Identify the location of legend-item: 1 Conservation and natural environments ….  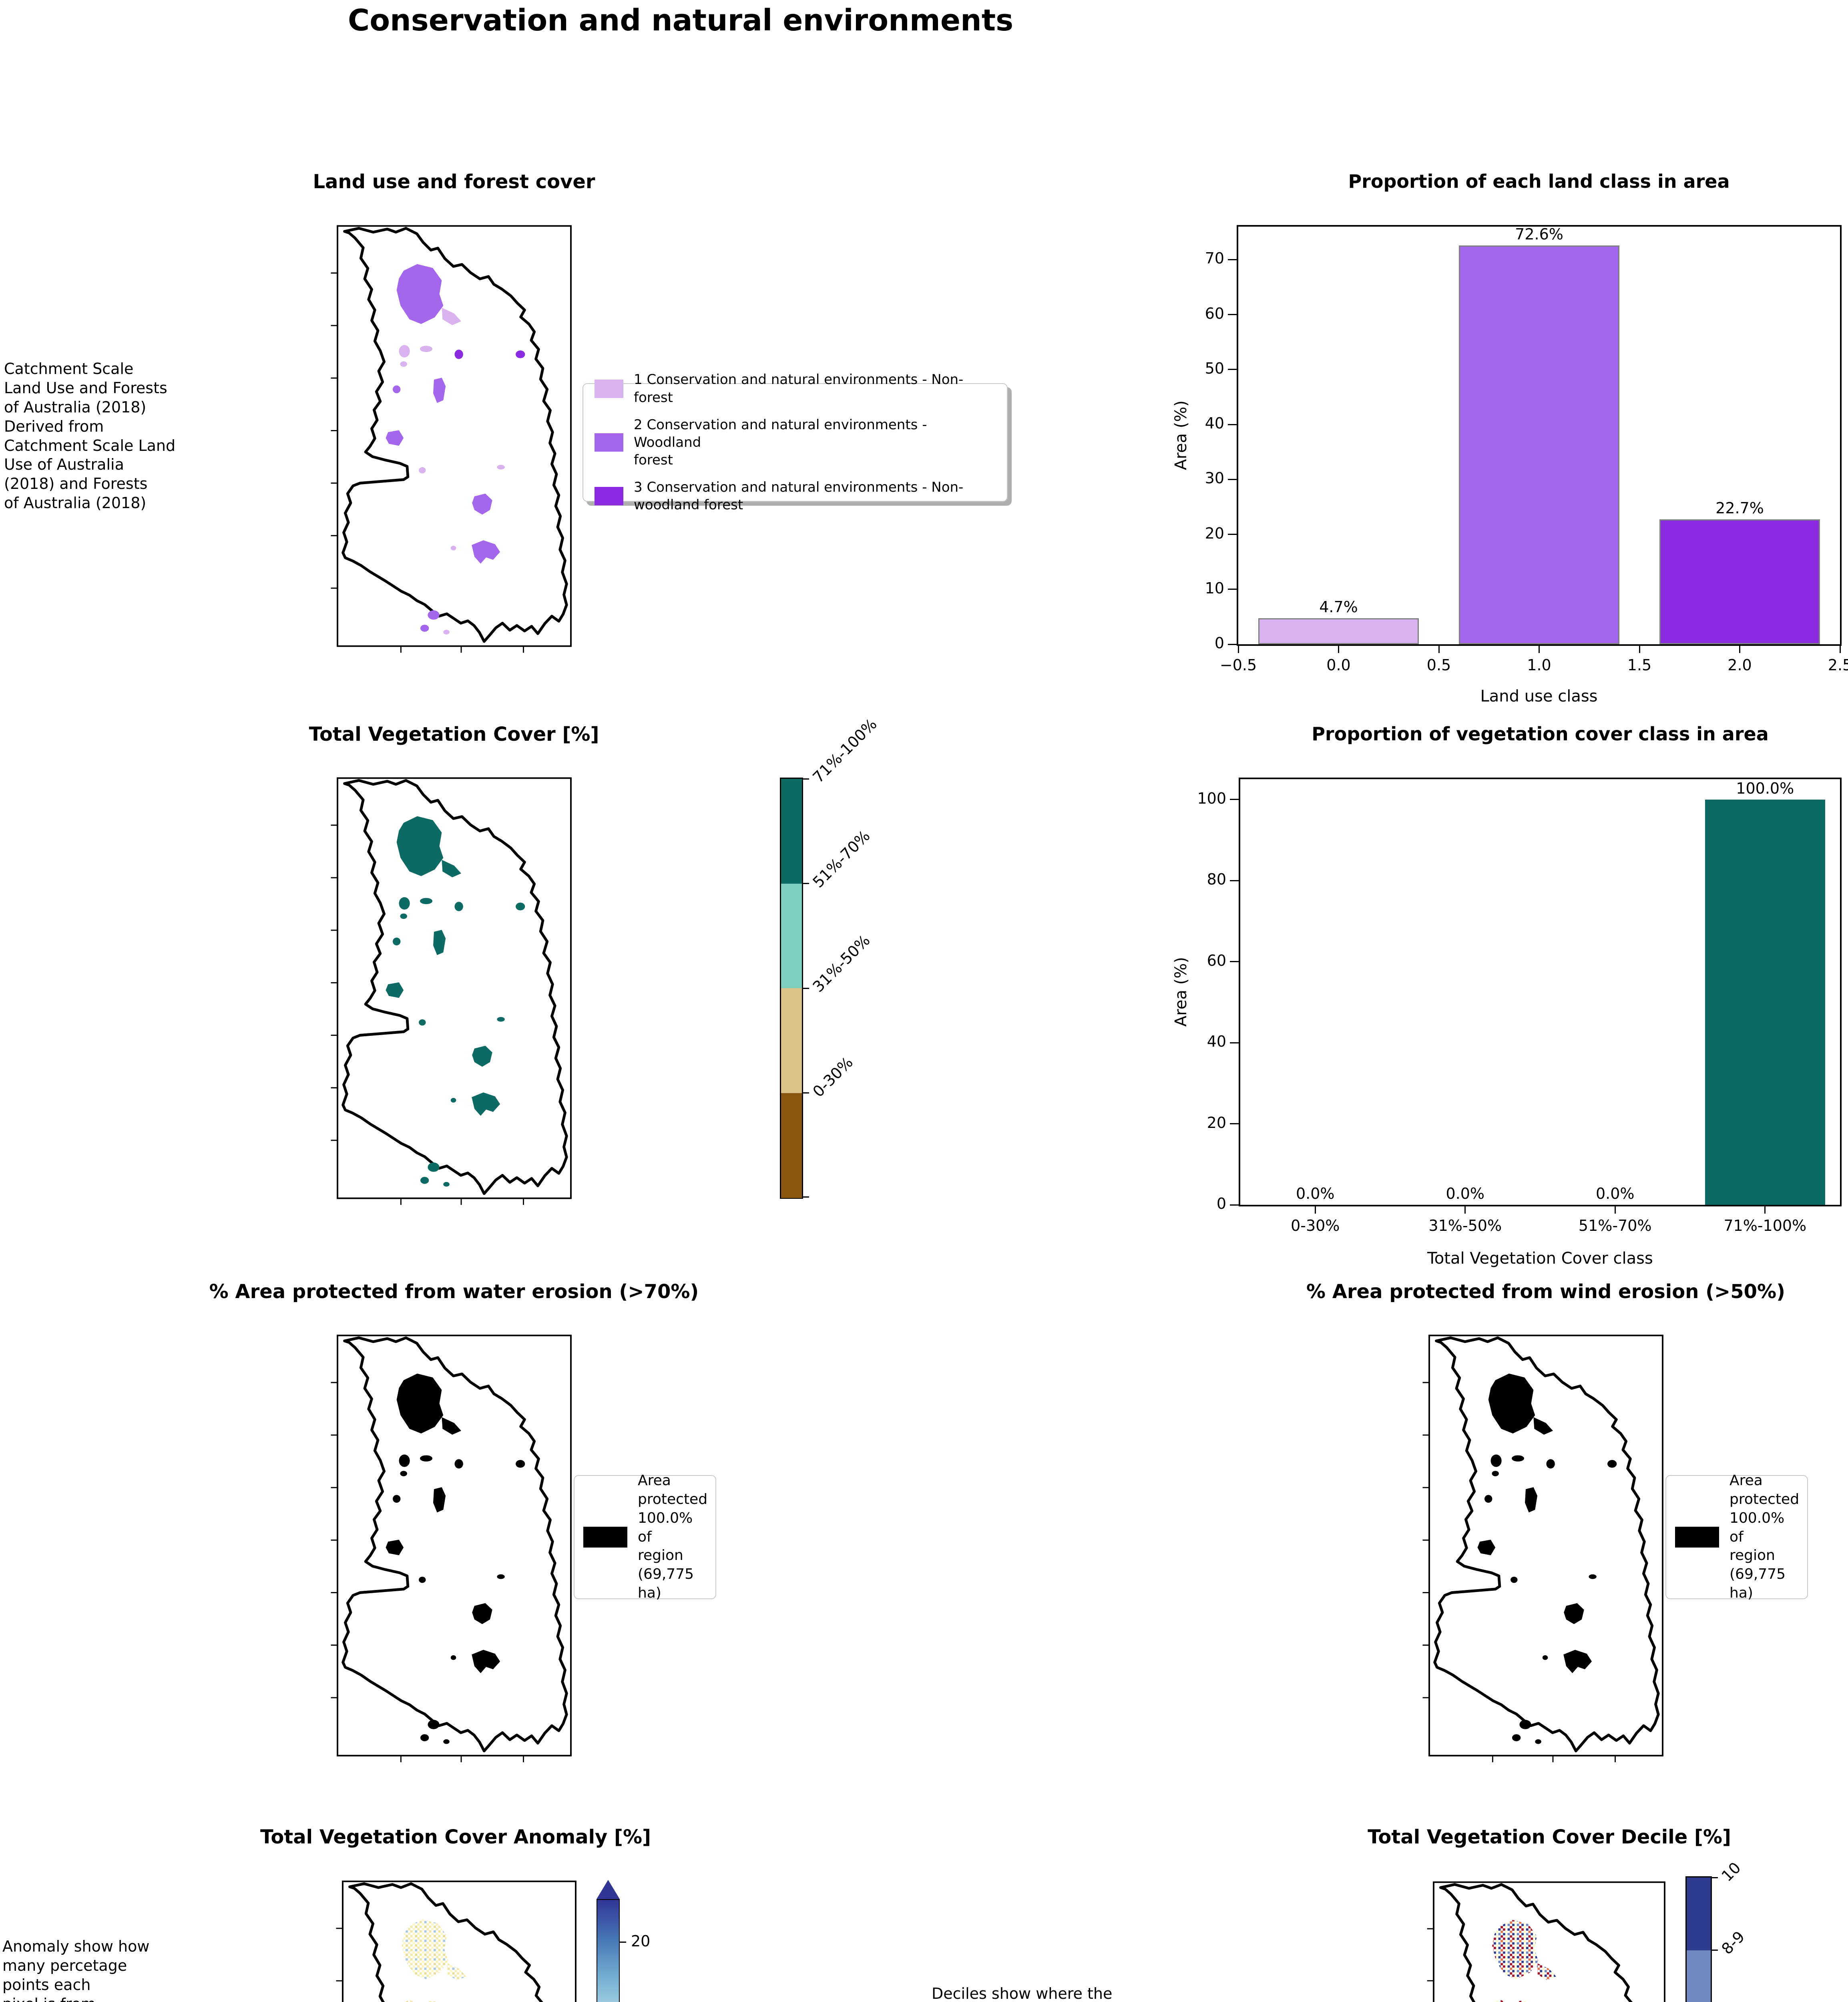
(796, 388).